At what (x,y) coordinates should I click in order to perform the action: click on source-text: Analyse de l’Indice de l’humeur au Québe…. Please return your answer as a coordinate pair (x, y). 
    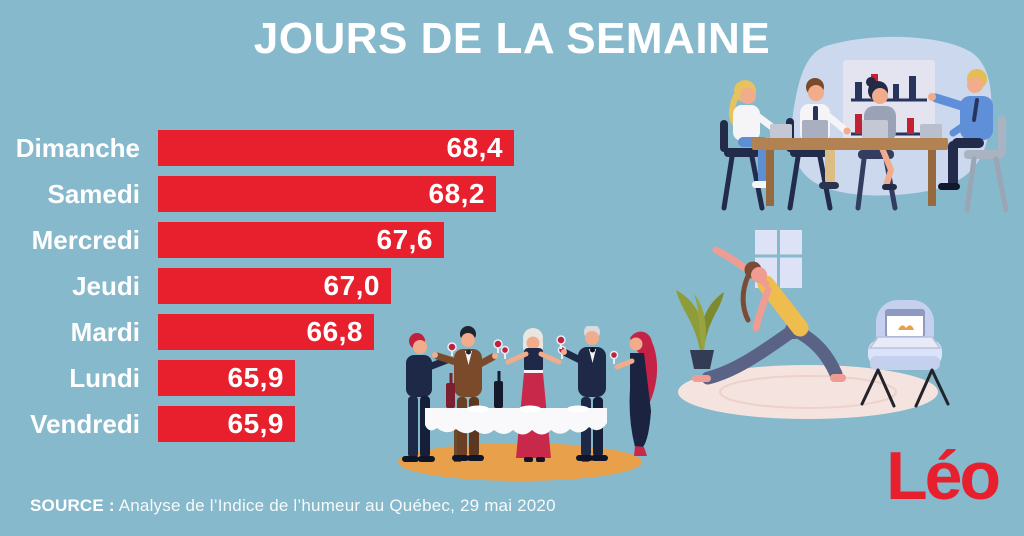
    Looking at the image, I should click on (337, 505).